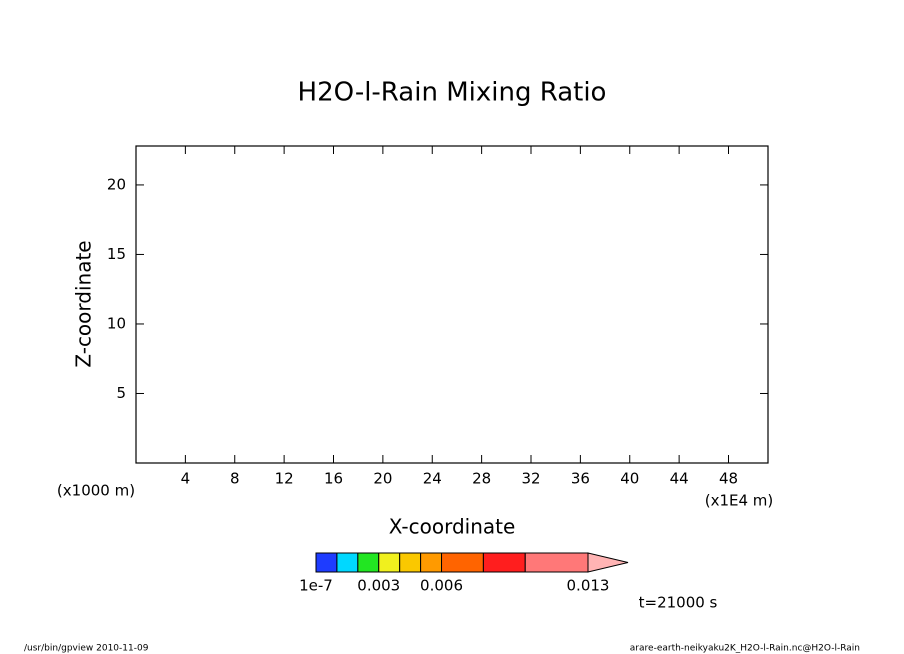  What do you see at coordinates (432, 479) in the screenshot?
I see `x-tick-label: 24` at bounding box center [432, 479].